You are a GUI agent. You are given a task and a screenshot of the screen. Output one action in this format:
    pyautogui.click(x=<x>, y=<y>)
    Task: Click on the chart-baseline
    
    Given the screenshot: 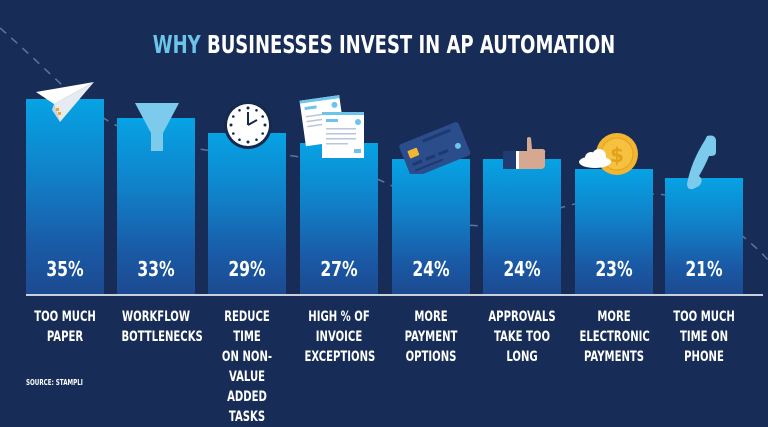 What is the action you would take?
    pyautogui.click(x=394, y=295)
    